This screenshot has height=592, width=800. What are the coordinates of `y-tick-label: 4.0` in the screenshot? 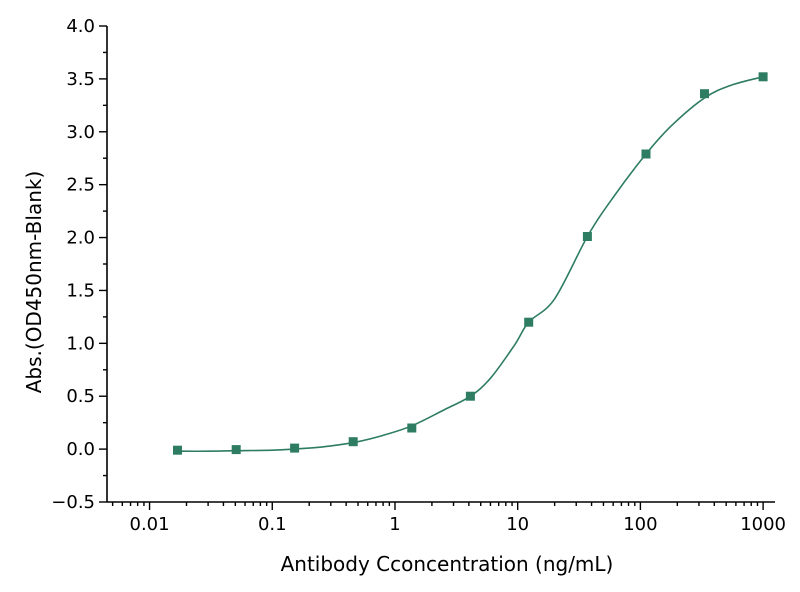 It's located at (80, 26).